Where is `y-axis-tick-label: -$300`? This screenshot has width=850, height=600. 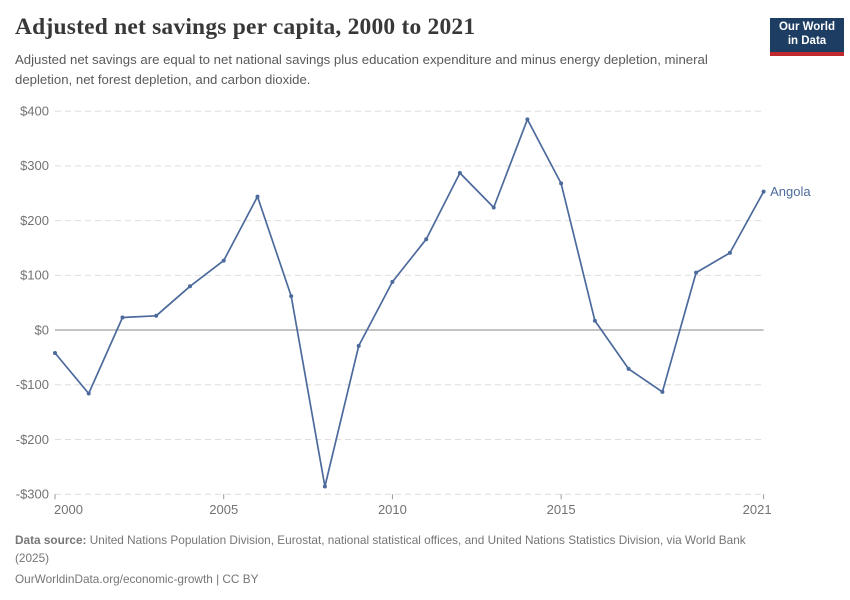 y-axis-tick-label: -$300 is located at coordinates (32, 494).